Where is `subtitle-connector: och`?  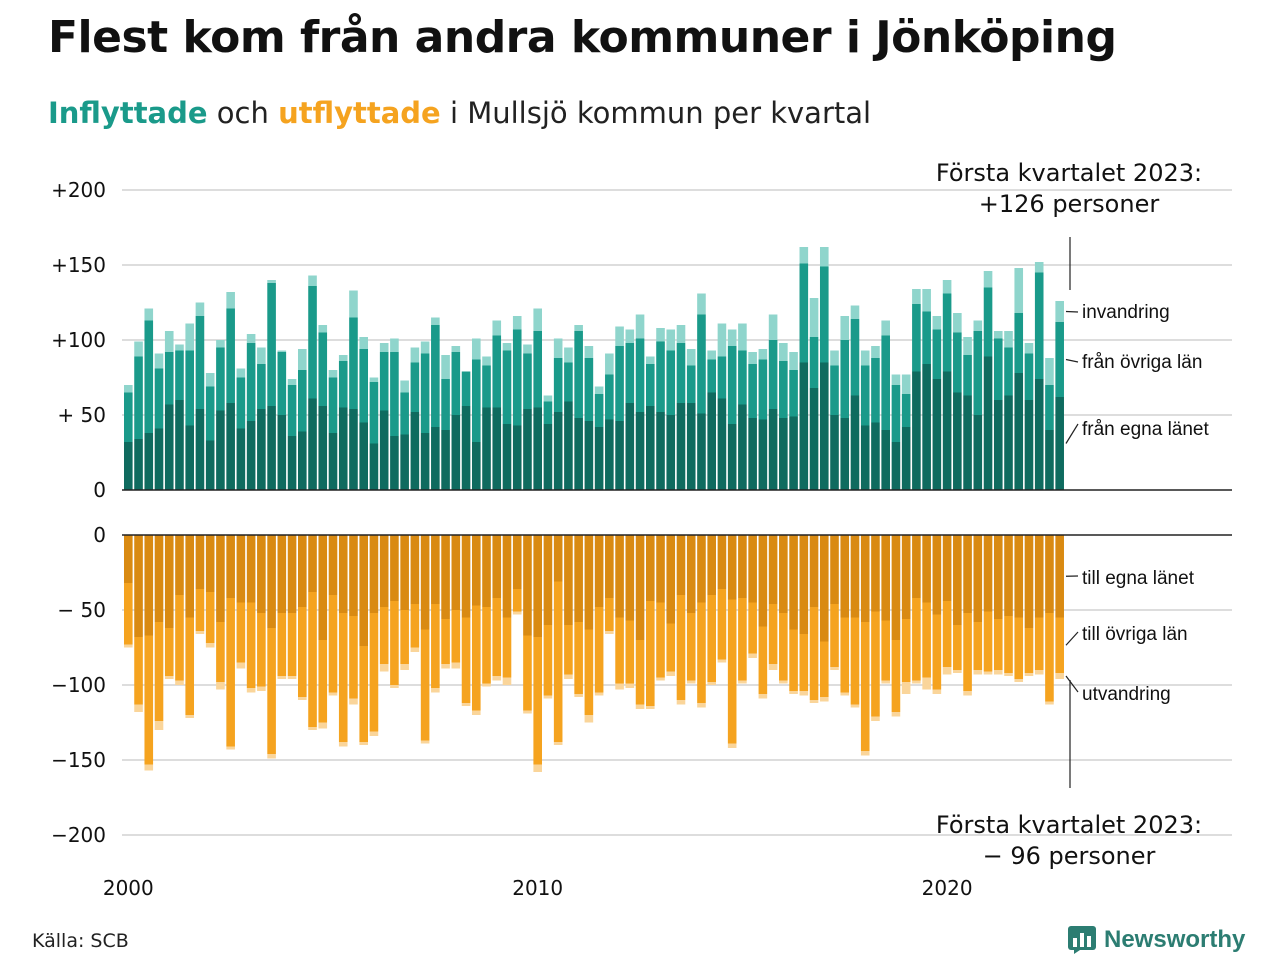 subtitle-connector: och is located at coordinates (242, 113).